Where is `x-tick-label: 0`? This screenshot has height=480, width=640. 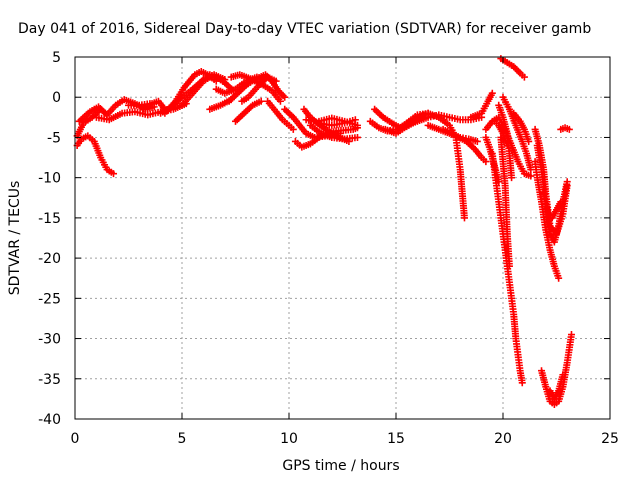 x-tick-label: 0 is located at coordinates (75, 439).